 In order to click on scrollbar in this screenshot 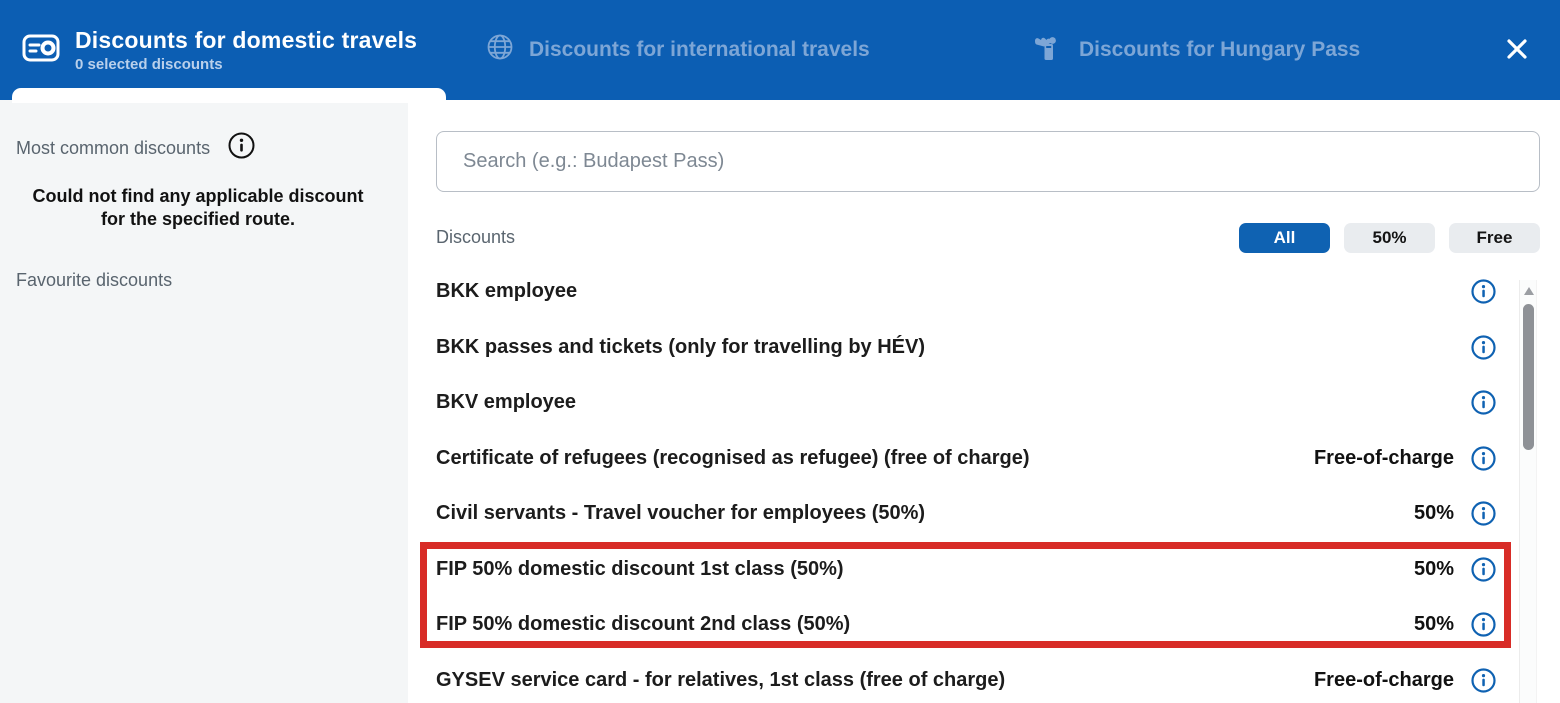, I will do `click(1528, 491)`.